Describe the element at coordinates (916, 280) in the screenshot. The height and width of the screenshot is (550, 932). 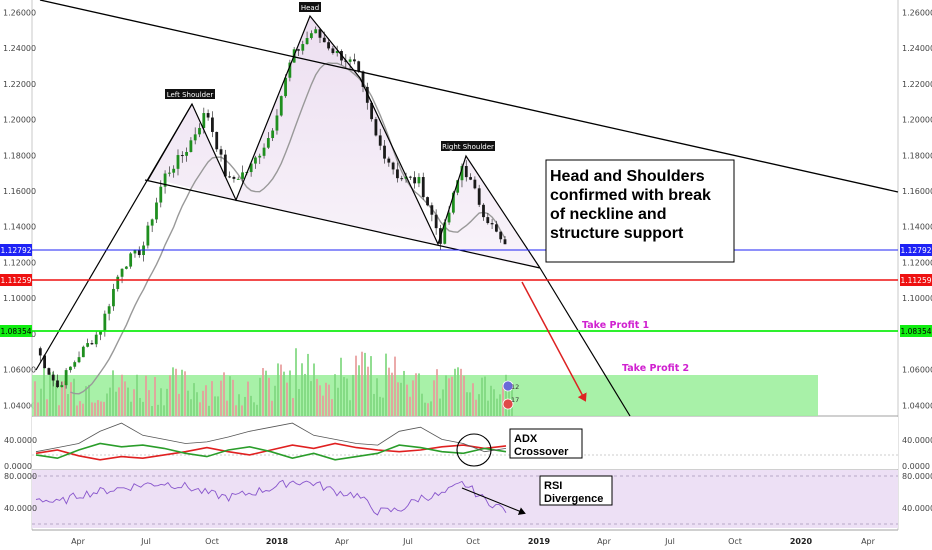
I see `level-badge-right-breakdown: 1.11259` at that location.